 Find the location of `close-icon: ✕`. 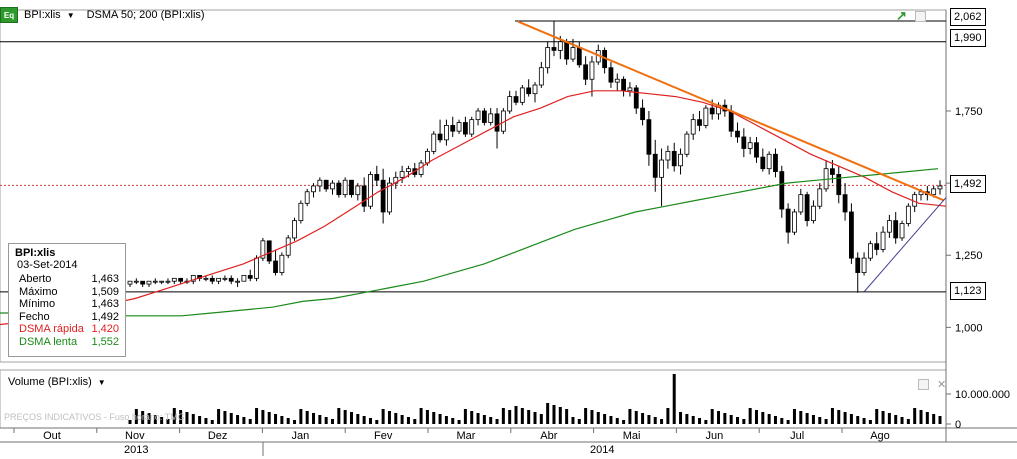

close-icon: ✕ is located at coordinates (942, 385).